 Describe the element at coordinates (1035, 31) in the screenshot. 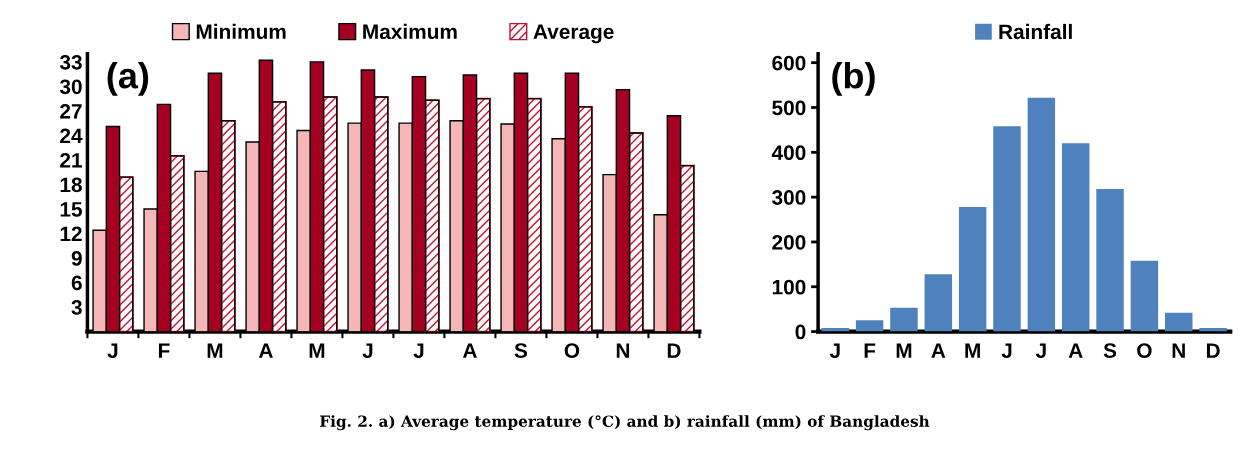

I see `legend-label: Rainfall` at that location.